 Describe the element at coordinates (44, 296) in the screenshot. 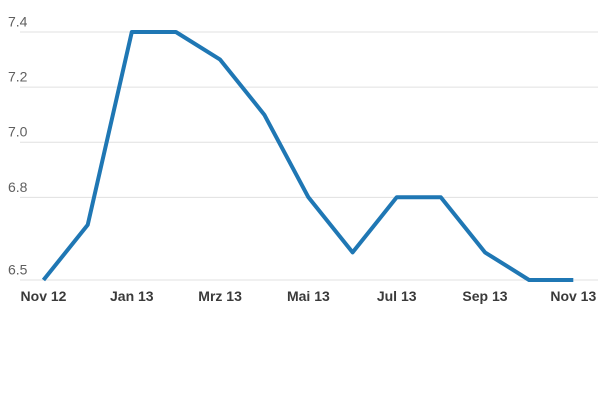

I see `x-axis-tick-label: Nov 12` at that location.